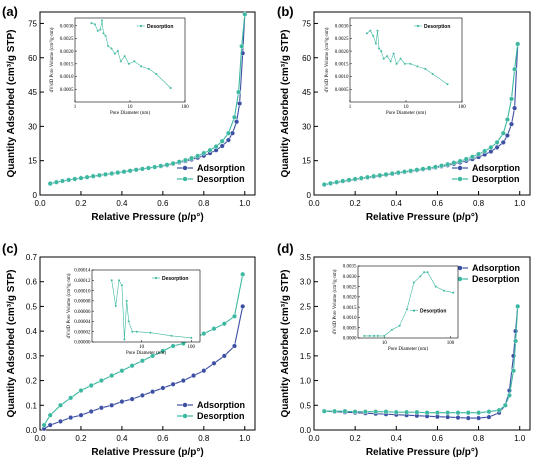 This screenshot has height=471, width=550. I want to click on y-tick-label: 0.3, so click(32, 356).